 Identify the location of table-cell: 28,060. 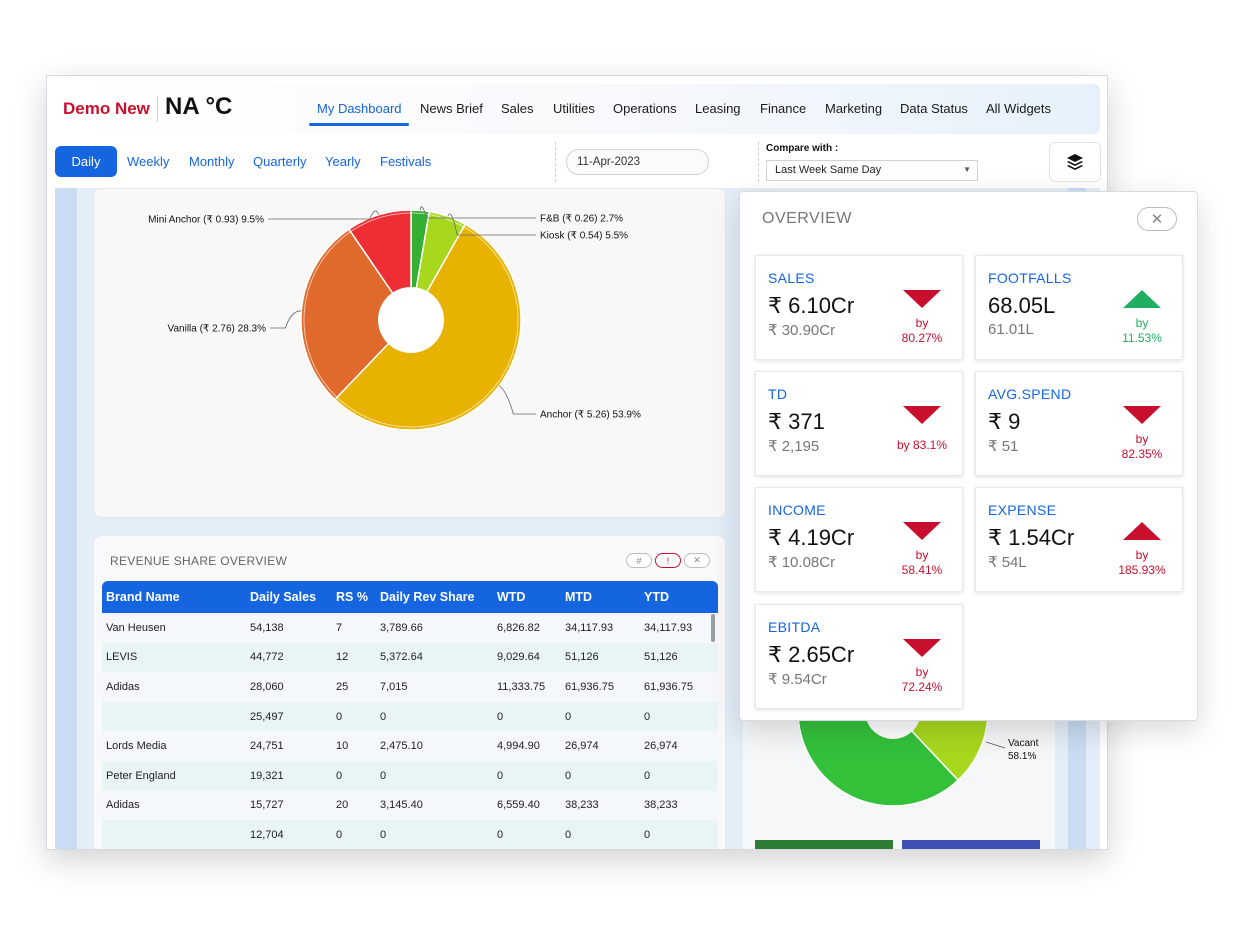
(267, 686).